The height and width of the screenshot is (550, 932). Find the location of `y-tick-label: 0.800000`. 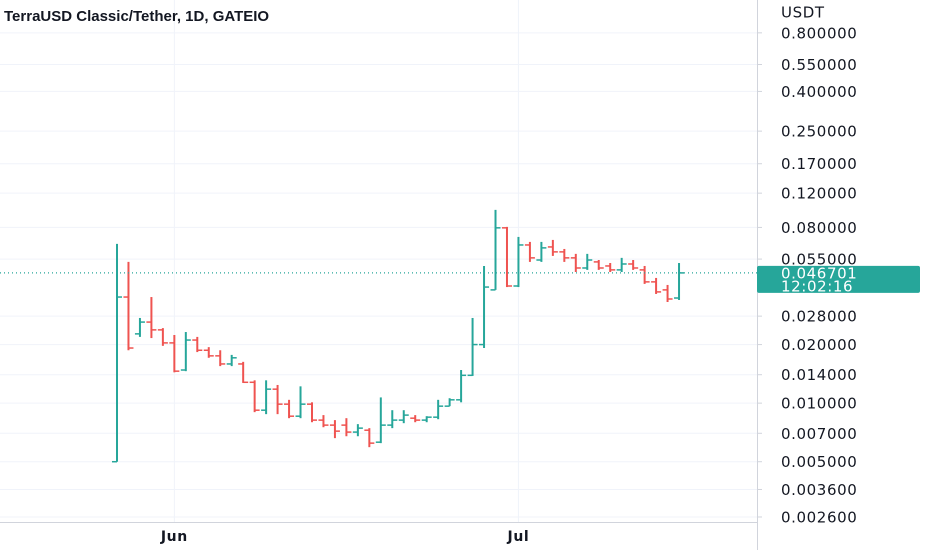

y-tick-label: 0.800000 is located at coordinates (819, 33).